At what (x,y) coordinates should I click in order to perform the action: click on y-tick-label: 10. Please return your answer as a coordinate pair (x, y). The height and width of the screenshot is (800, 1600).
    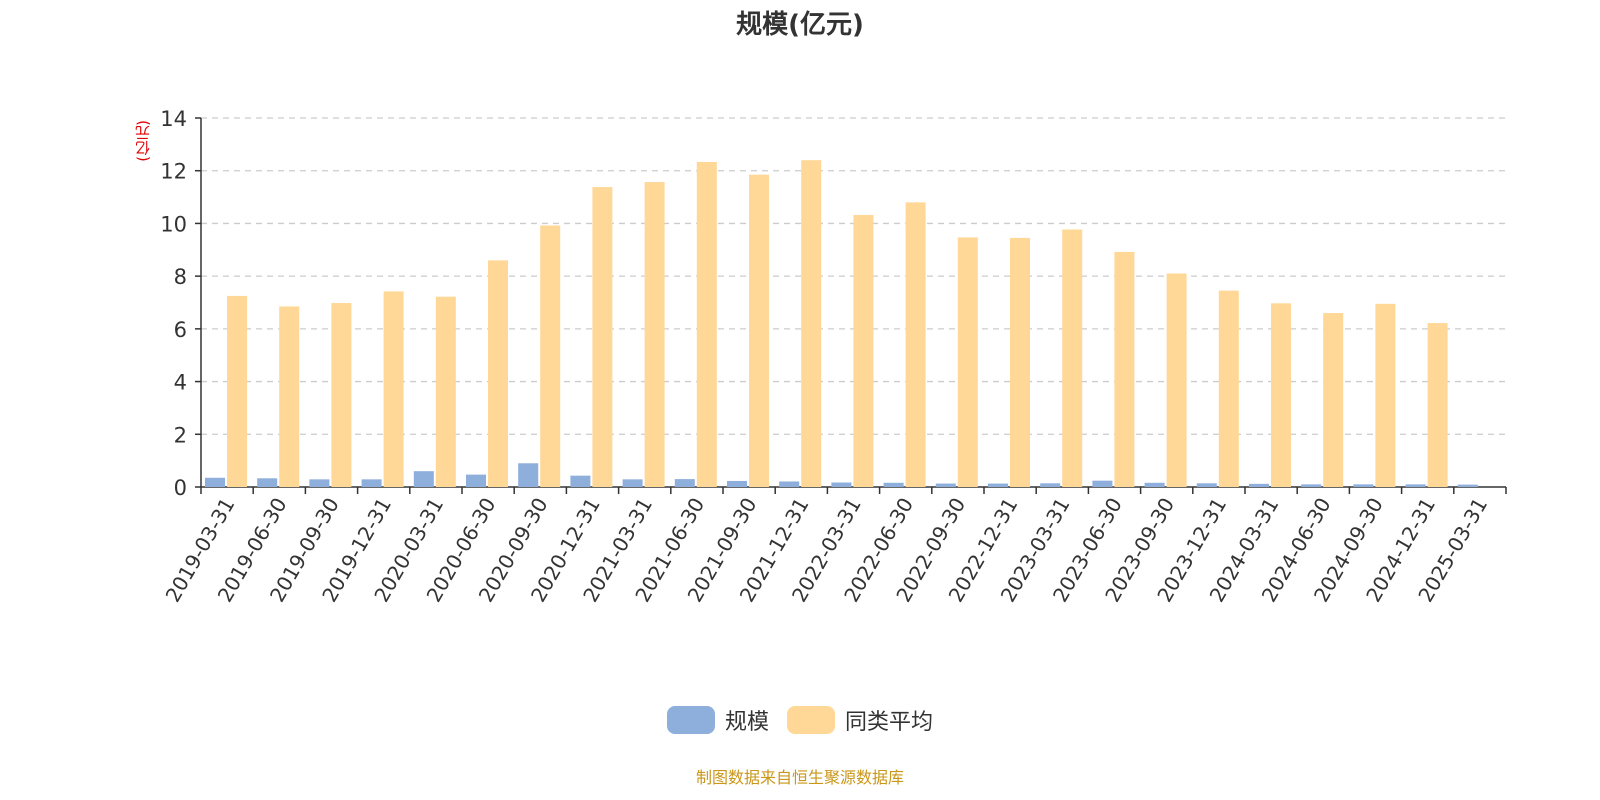
    Looking at the image, I should click on (173, 224).